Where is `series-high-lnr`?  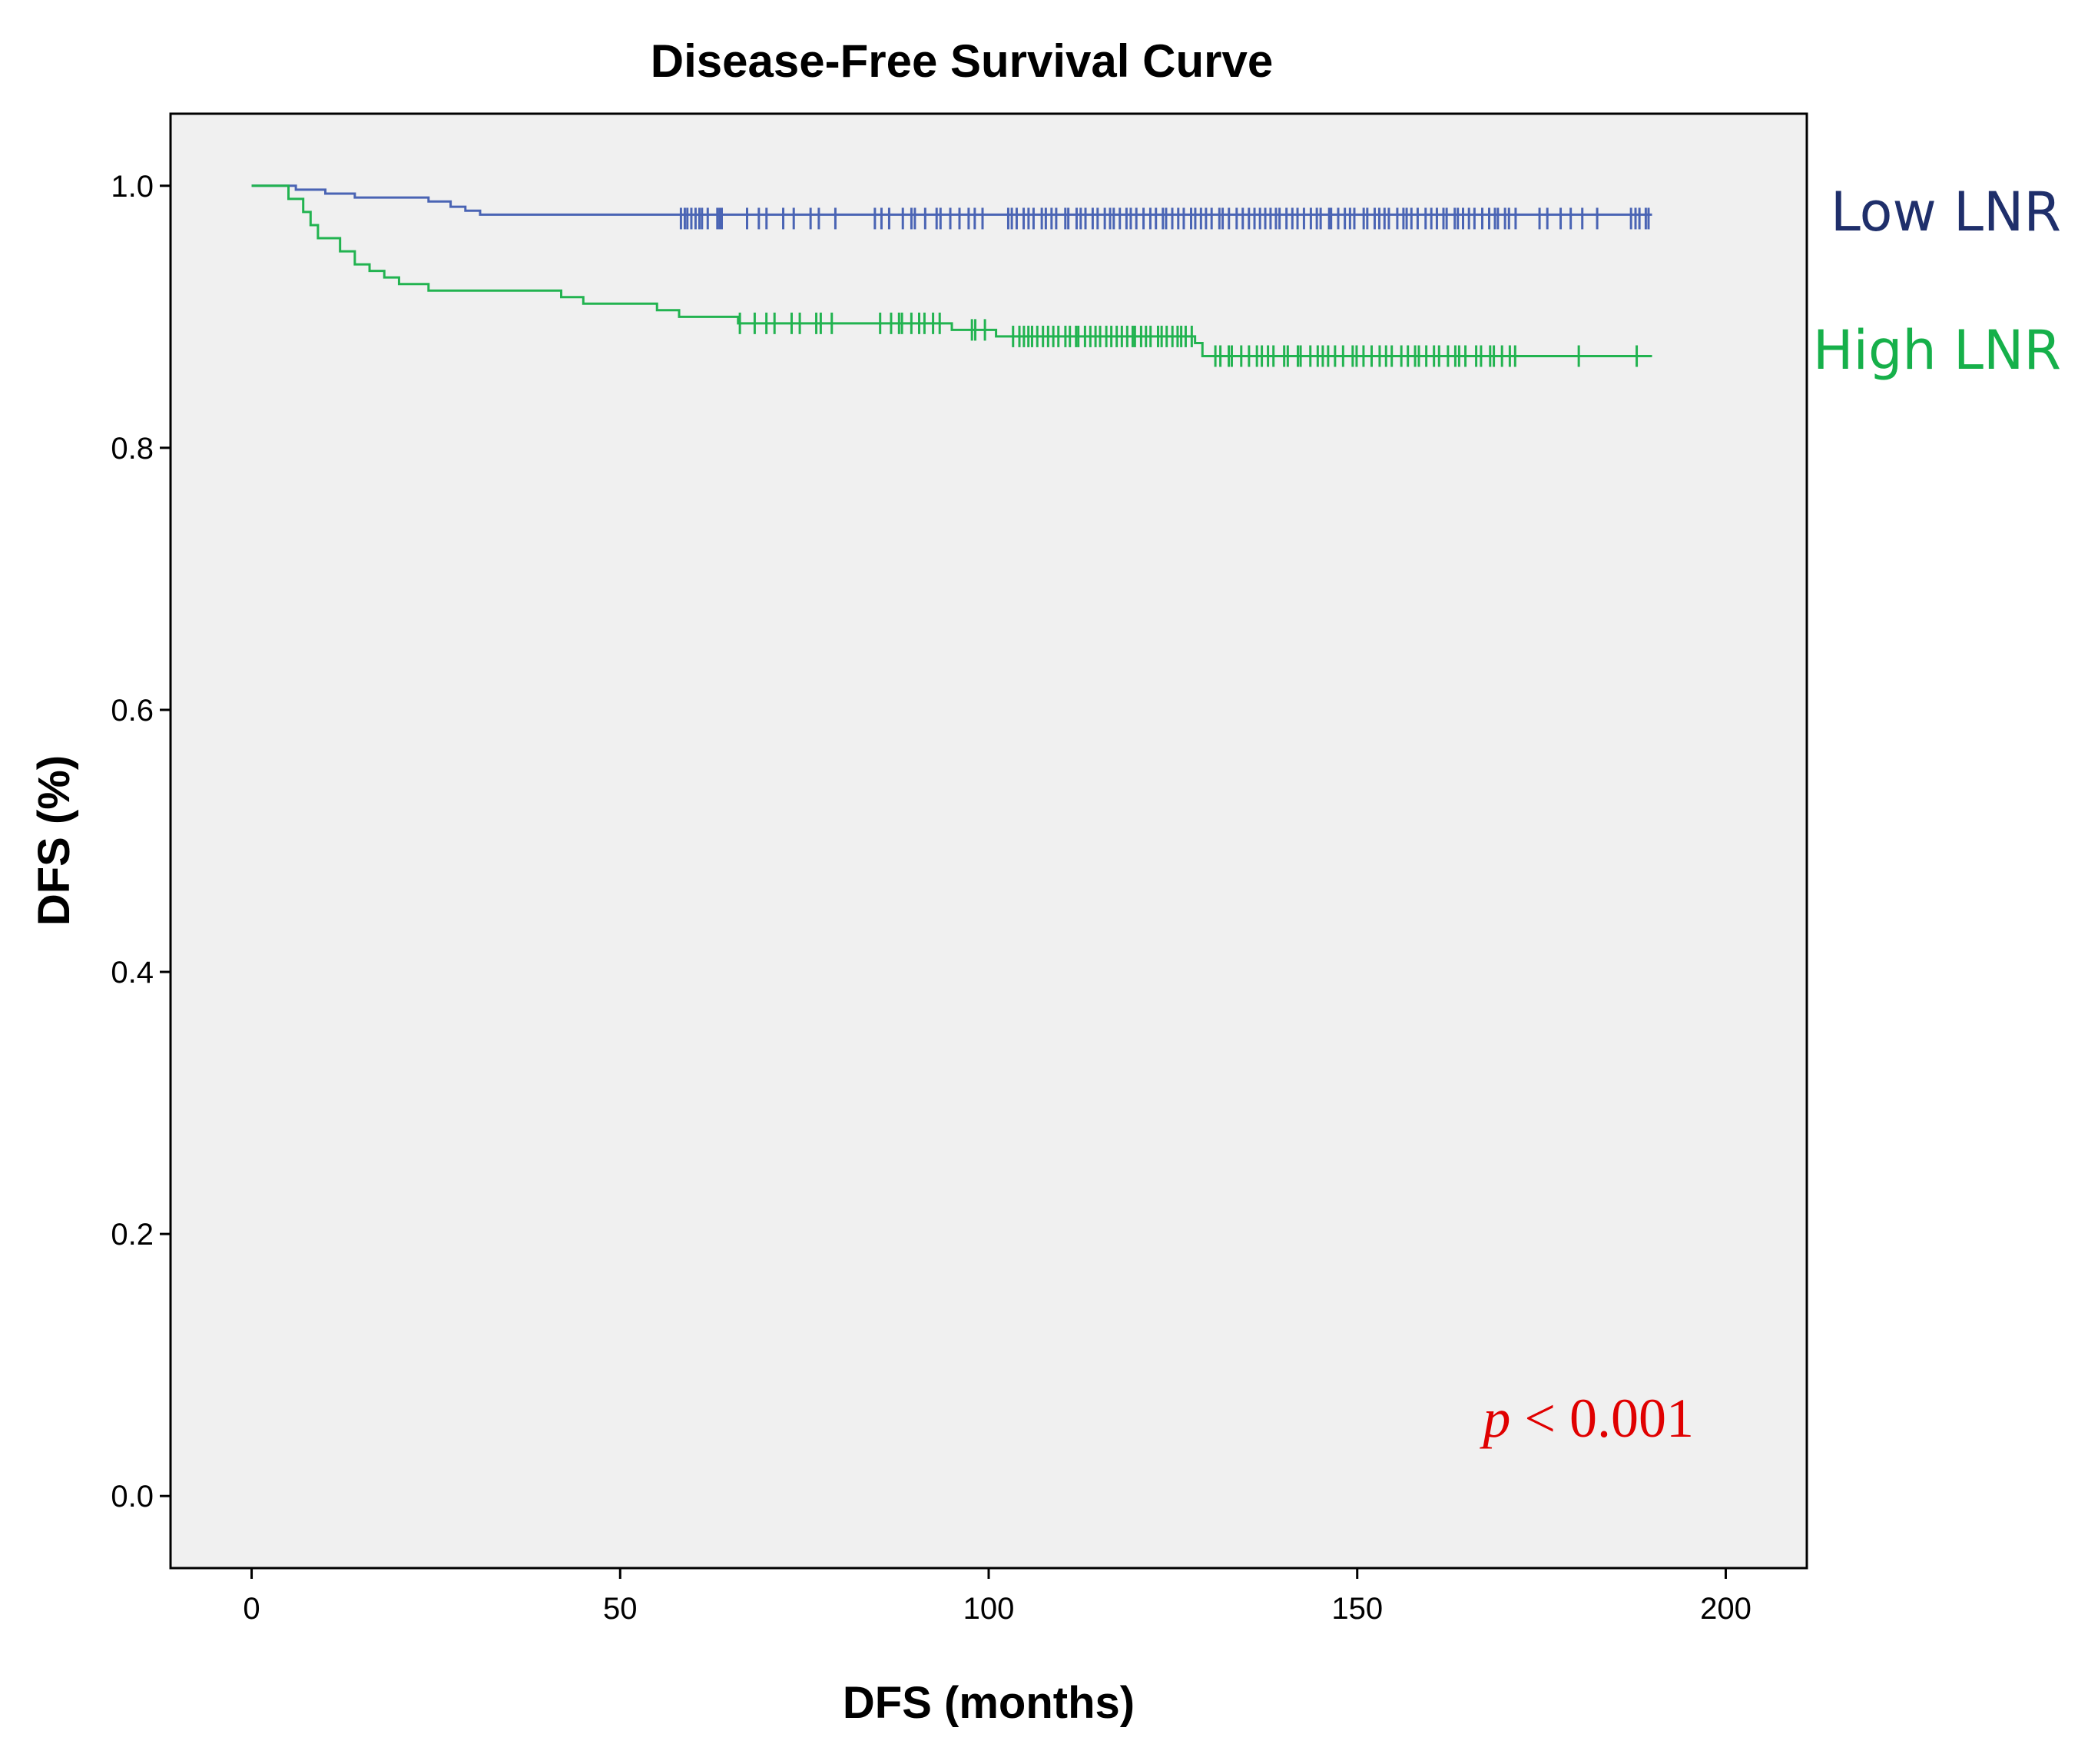
series-high-lnr is located at coordinates (952, 276).